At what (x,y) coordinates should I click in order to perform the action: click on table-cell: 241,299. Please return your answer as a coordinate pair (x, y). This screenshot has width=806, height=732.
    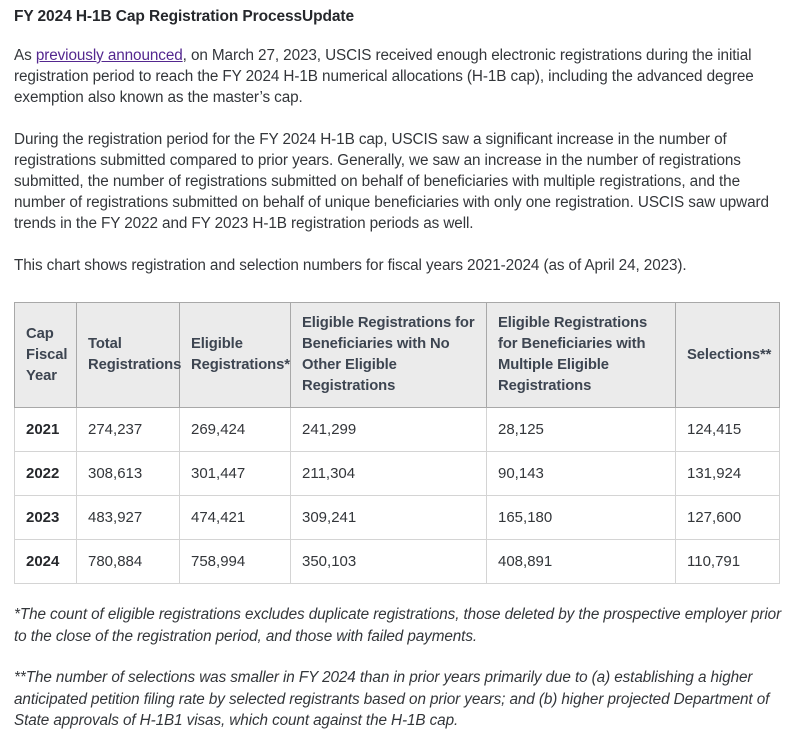
    Looking at the image, I should click on (388, 429).